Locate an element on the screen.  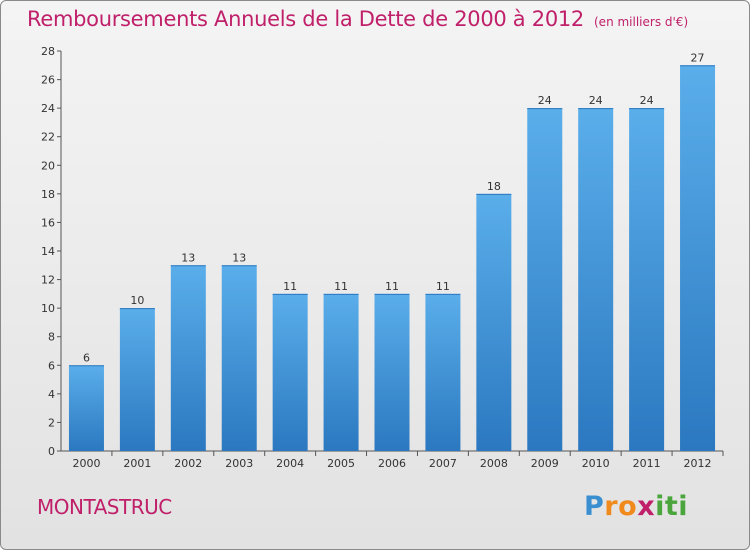
x-tick-label: 2003 is located at coordinates (239, 463).